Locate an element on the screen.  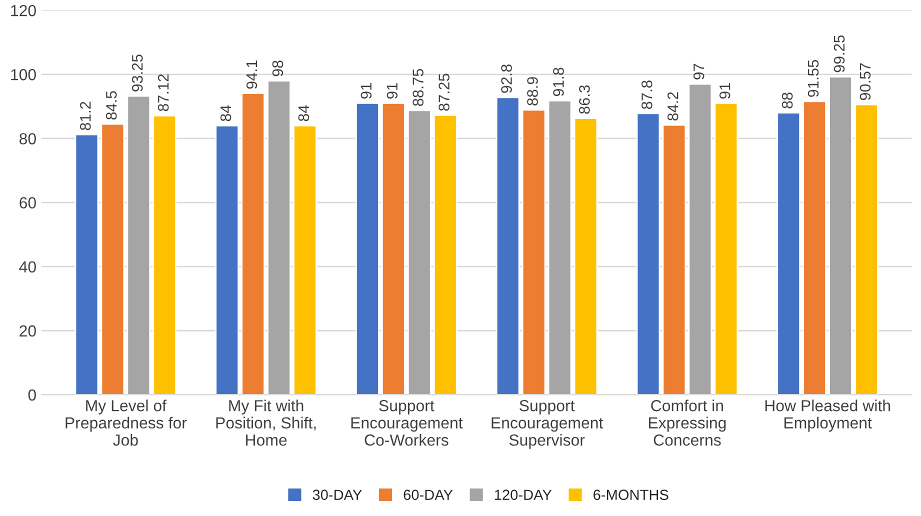
data-label: 81.2 is located at coordinates (85, 116).